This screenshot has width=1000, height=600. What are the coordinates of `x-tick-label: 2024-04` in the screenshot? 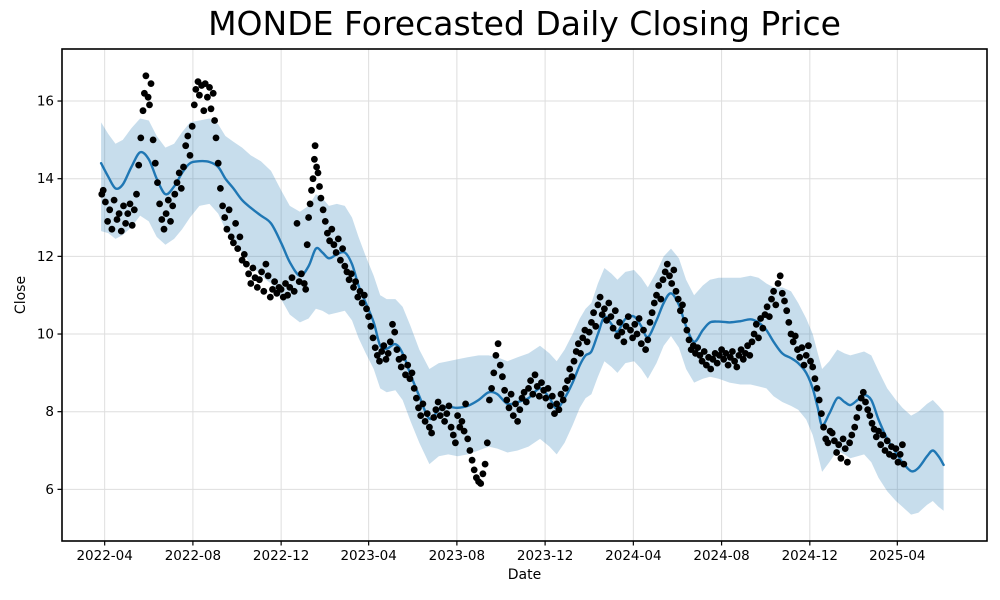 It's located at (633, 556).